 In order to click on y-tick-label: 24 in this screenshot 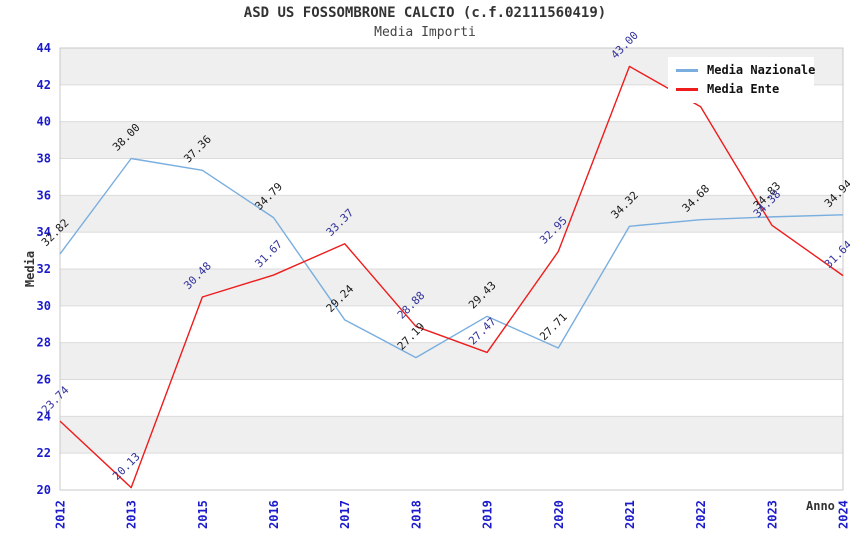, I will do `click(44, 416)`.